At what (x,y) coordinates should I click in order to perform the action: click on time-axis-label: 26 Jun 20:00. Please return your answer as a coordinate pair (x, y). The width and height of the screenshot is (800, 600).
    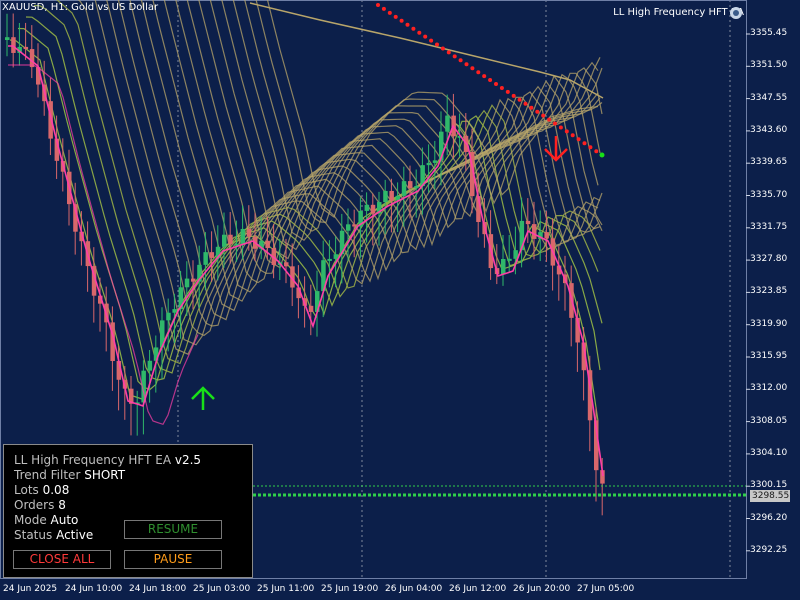
    Looking at the image, I should click on (542, 589).